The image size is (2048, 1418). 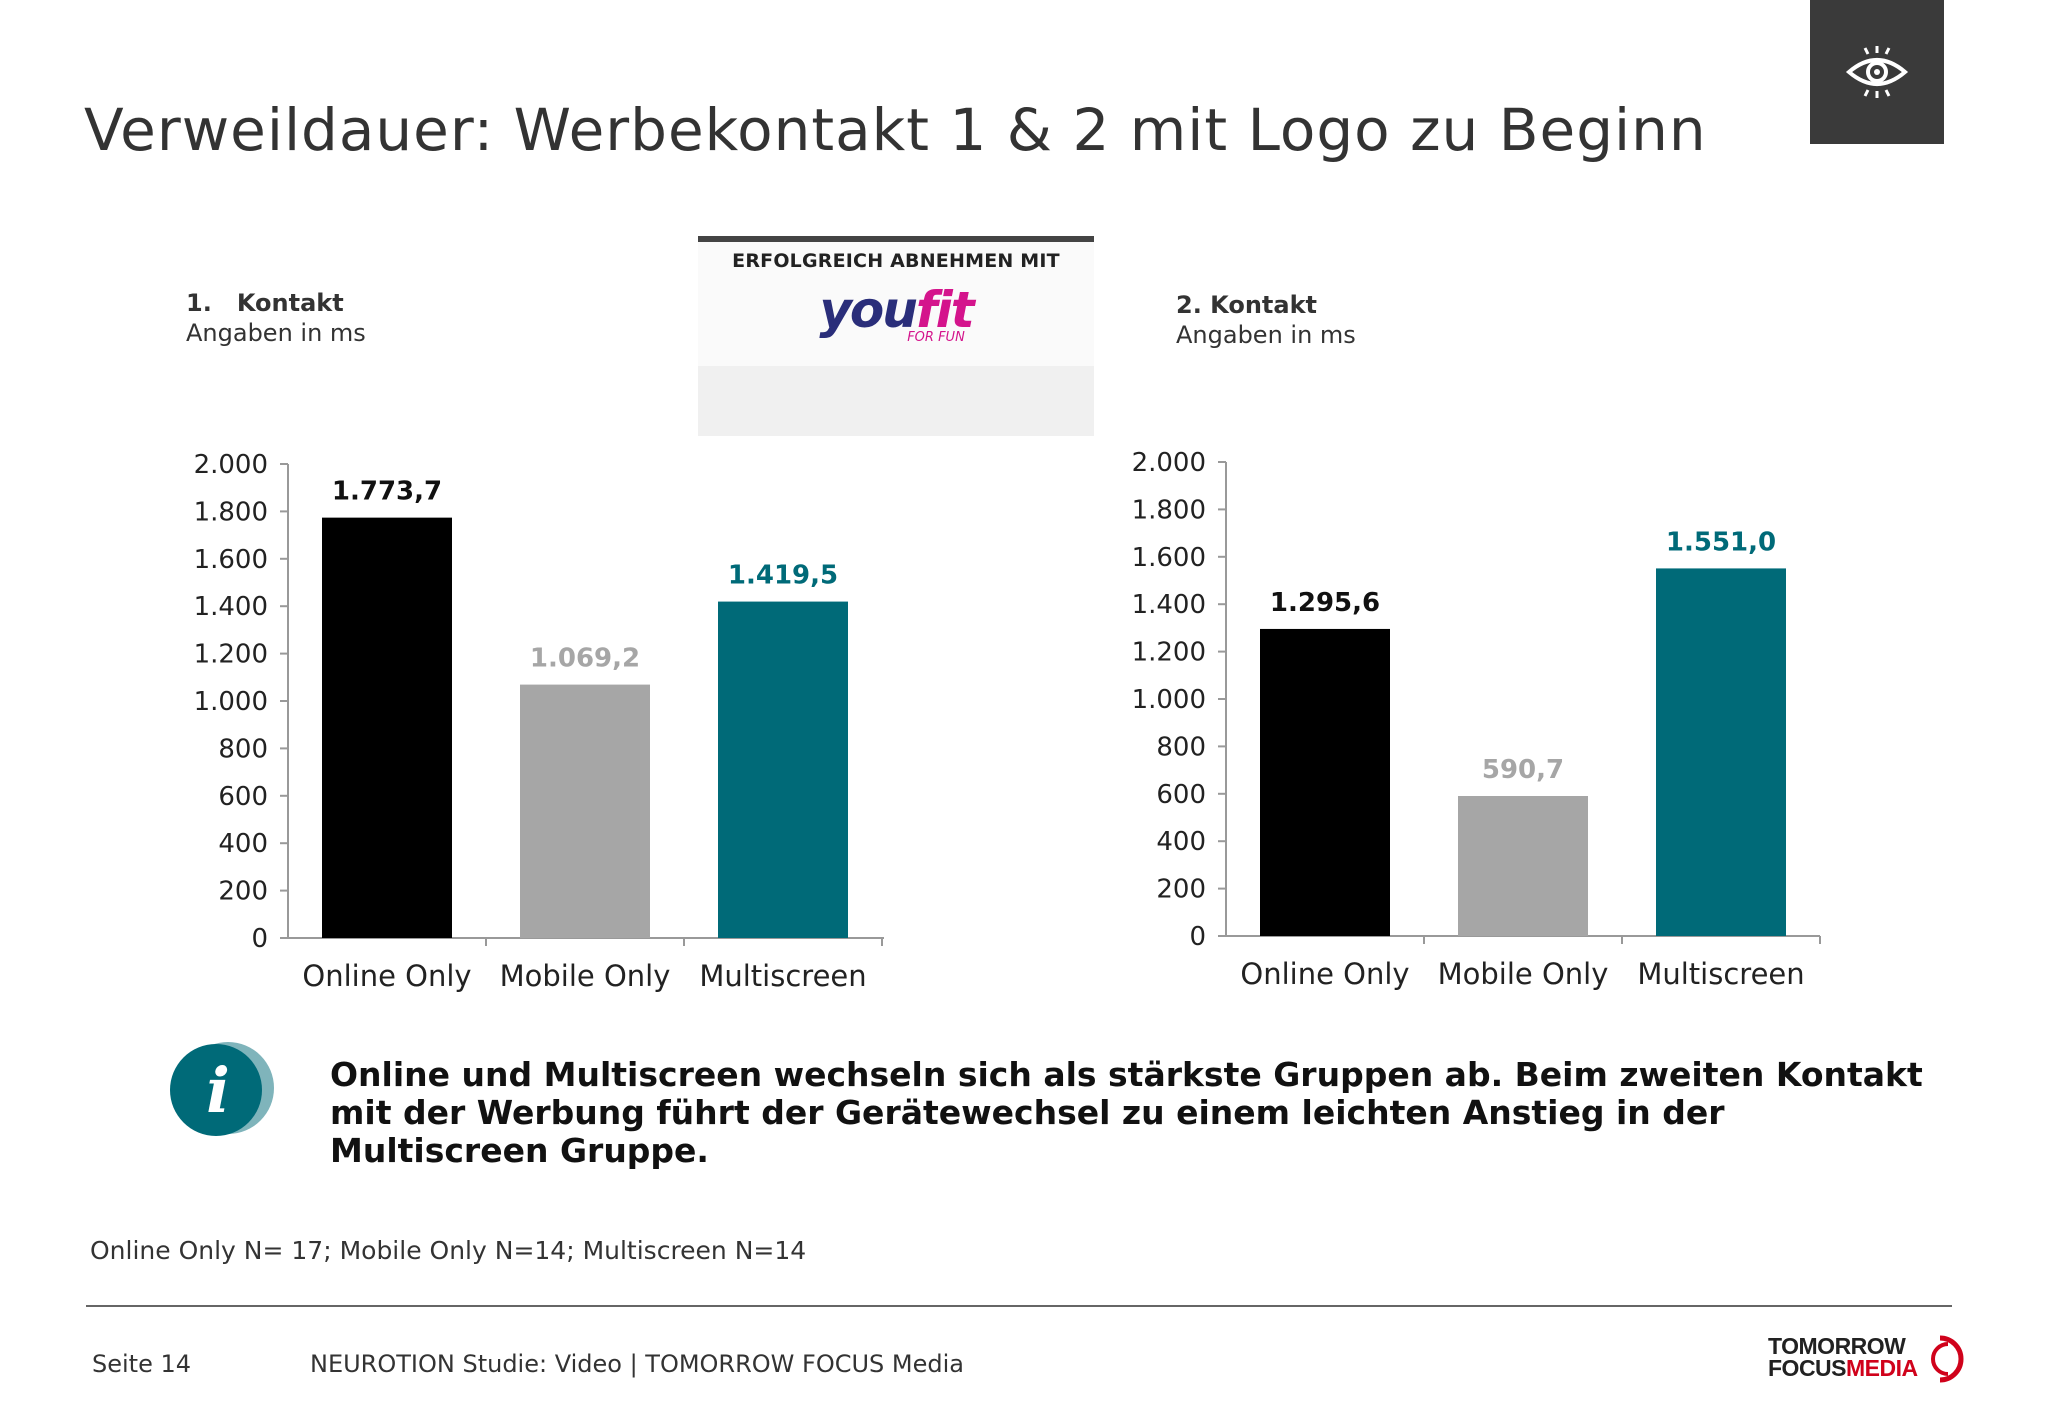 I want to click on ad-preview-bar, so click(x=896, y=239).